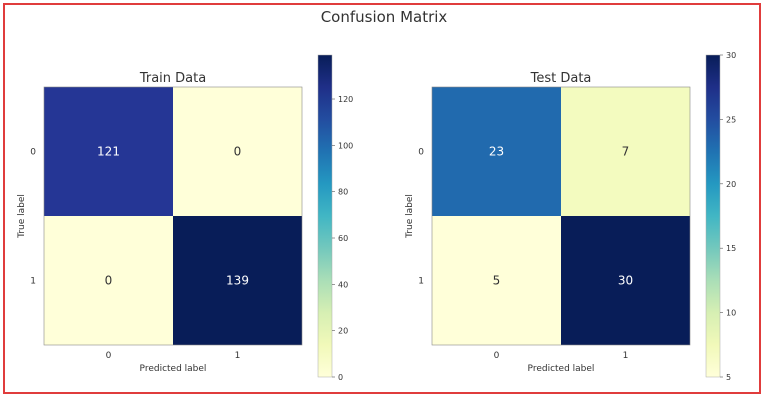 The height and width of the screenshot is (401, 768). Describe the element at coordinates (343, 284) in the screenshot. I see `colorbar-tick-label: 40` at that location.